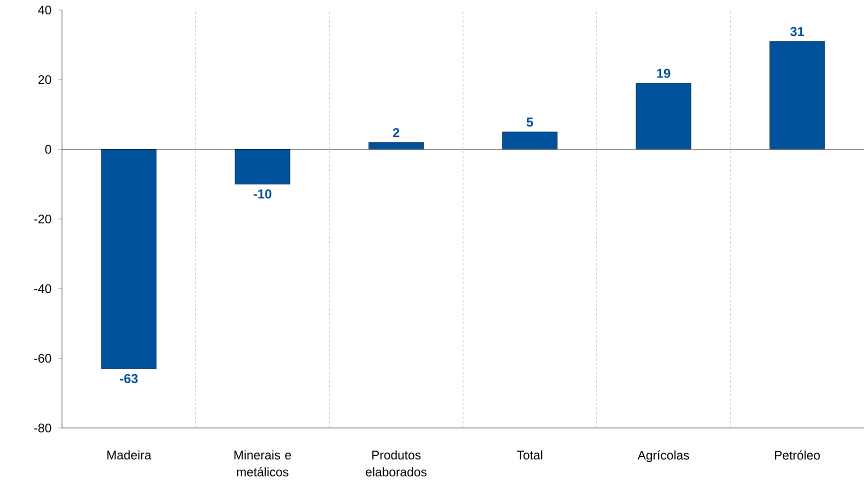 Image resolution: width=864 pixels, height=496 pixels. I want to click on data-label: -10, so click(263, 194).